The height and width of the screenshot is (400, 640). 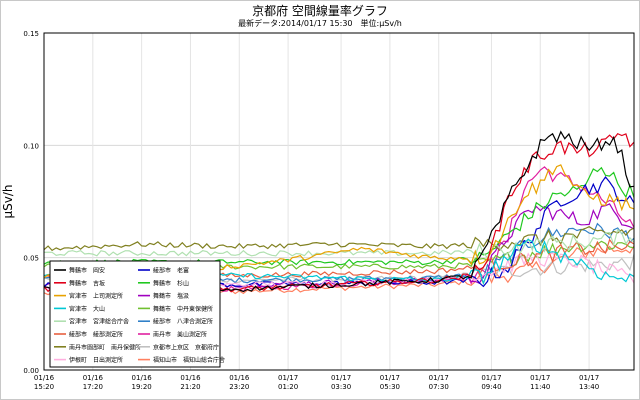 I want to click on x-tick-time: 09:40, so click(x=491, y=387).